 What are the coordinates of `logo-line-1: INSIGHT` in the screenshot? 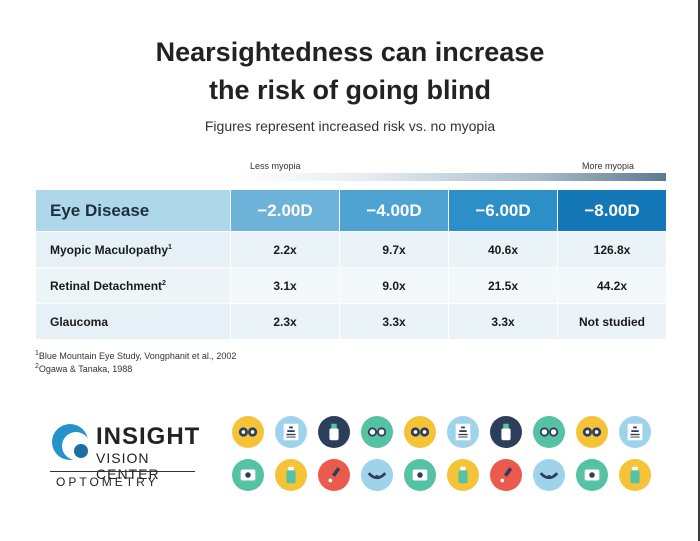 It's located at (148, 436).